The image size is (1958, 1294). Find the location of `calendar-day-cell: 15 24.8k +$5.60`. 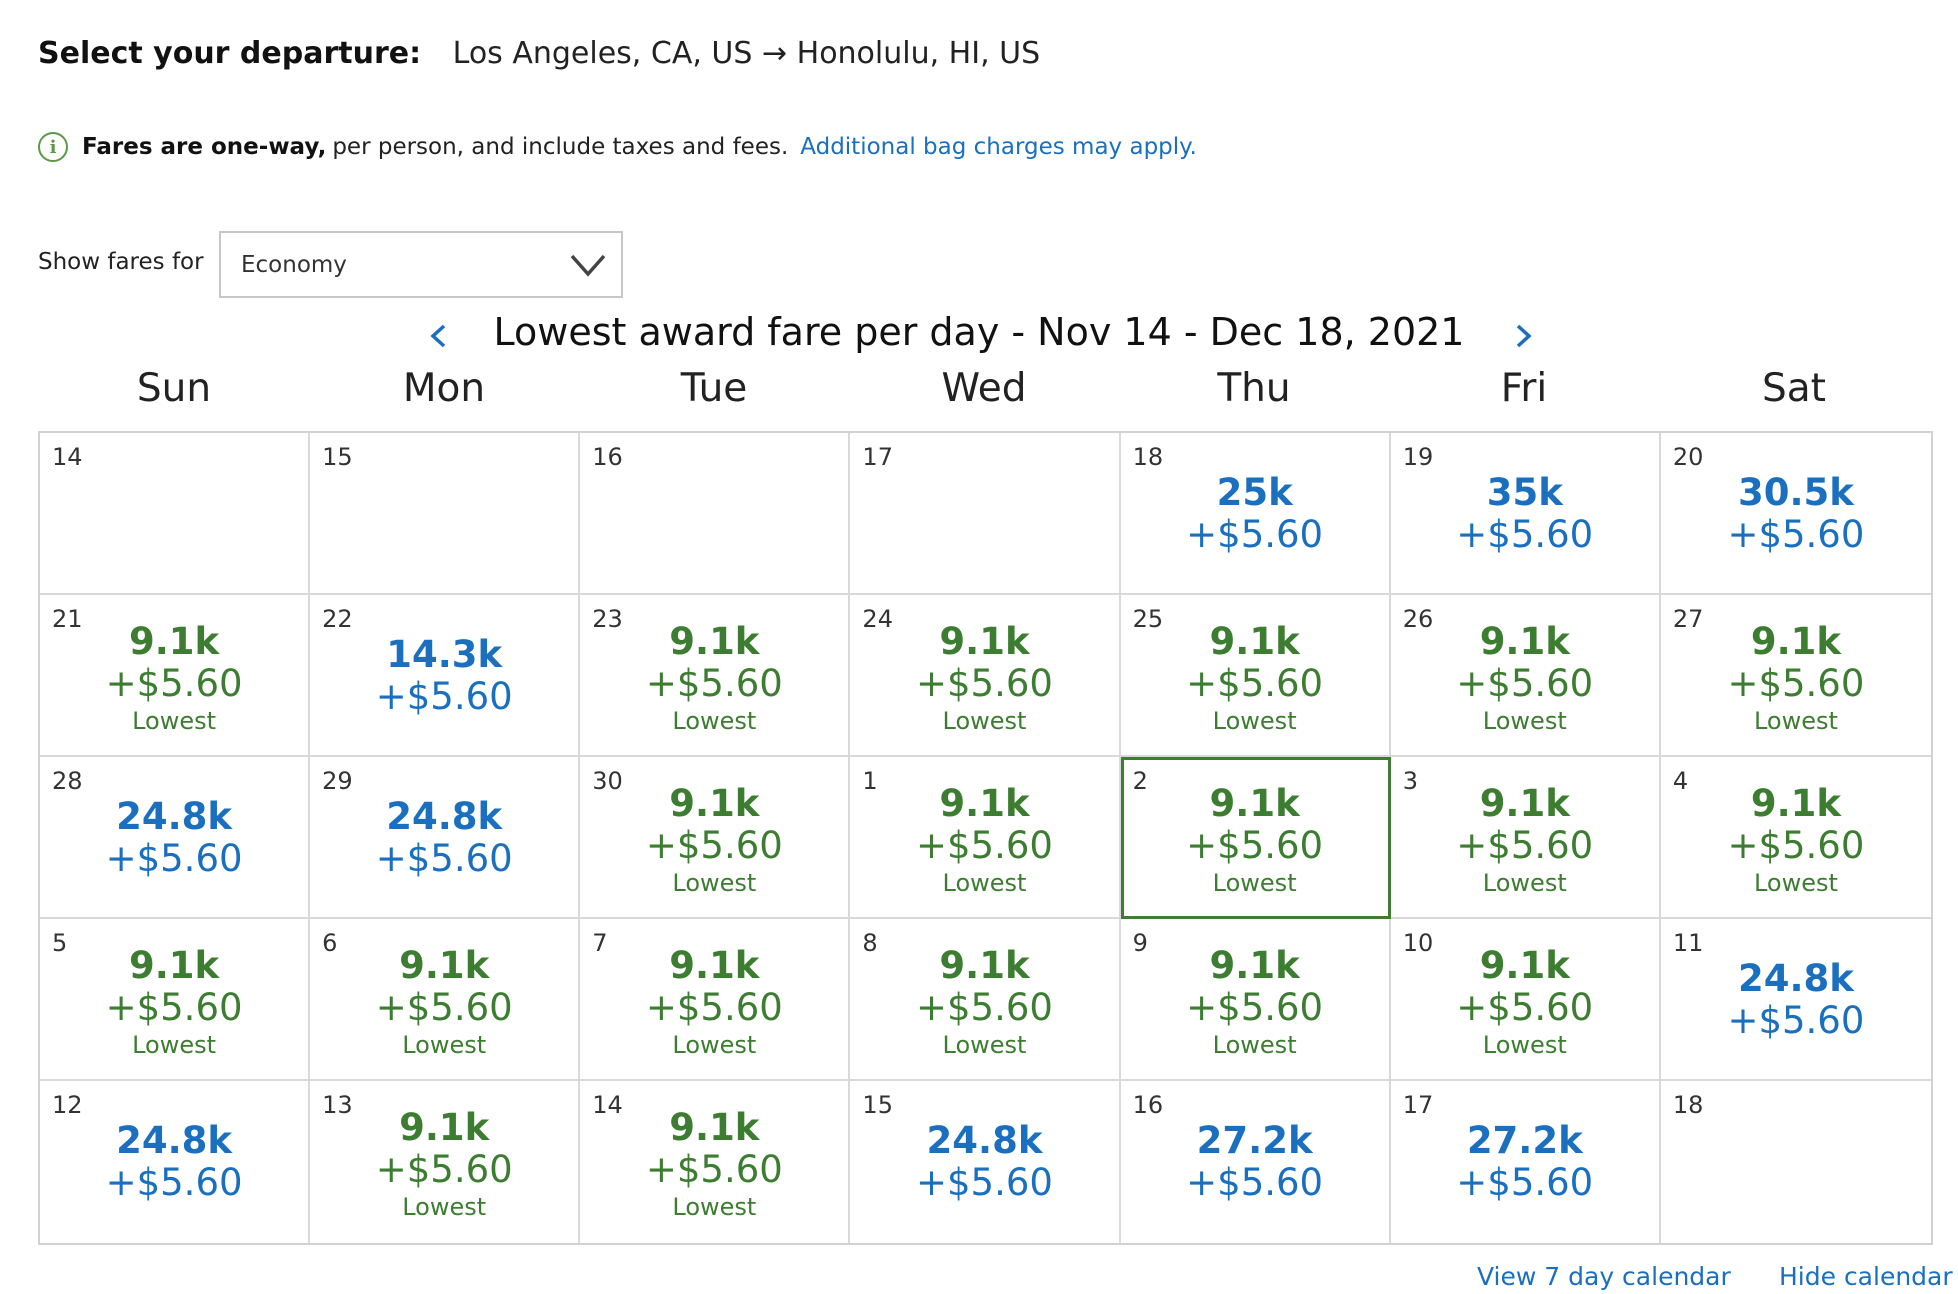

calendar-day-cell: 15 24.8k +$5.60 is located at coordinates (985, 1162).